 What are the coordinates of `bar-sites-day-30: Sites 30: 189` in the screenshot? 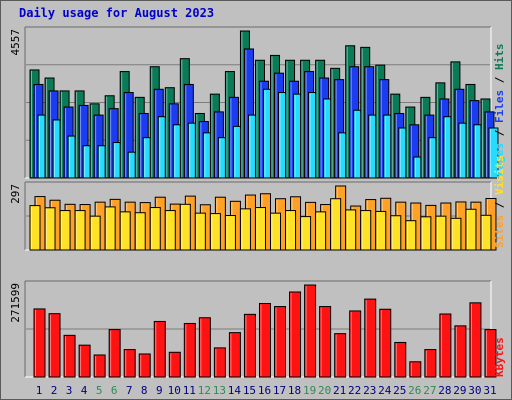 It's located at (471, 229).